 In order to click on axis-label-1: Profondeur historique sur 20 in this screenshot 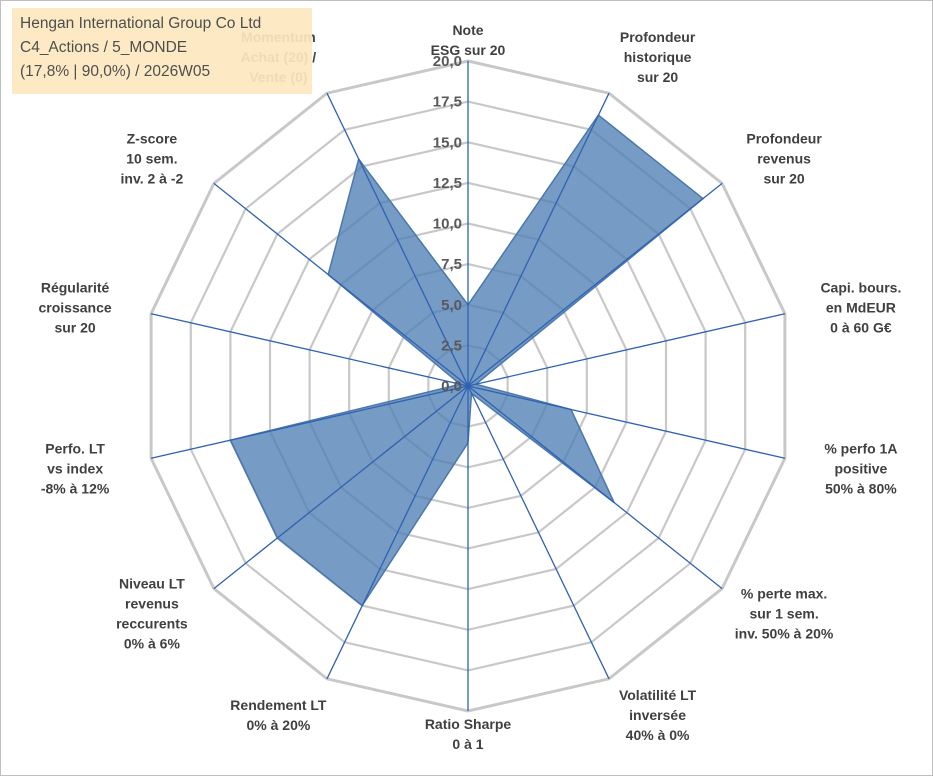, I will do `click(658, 57)`.